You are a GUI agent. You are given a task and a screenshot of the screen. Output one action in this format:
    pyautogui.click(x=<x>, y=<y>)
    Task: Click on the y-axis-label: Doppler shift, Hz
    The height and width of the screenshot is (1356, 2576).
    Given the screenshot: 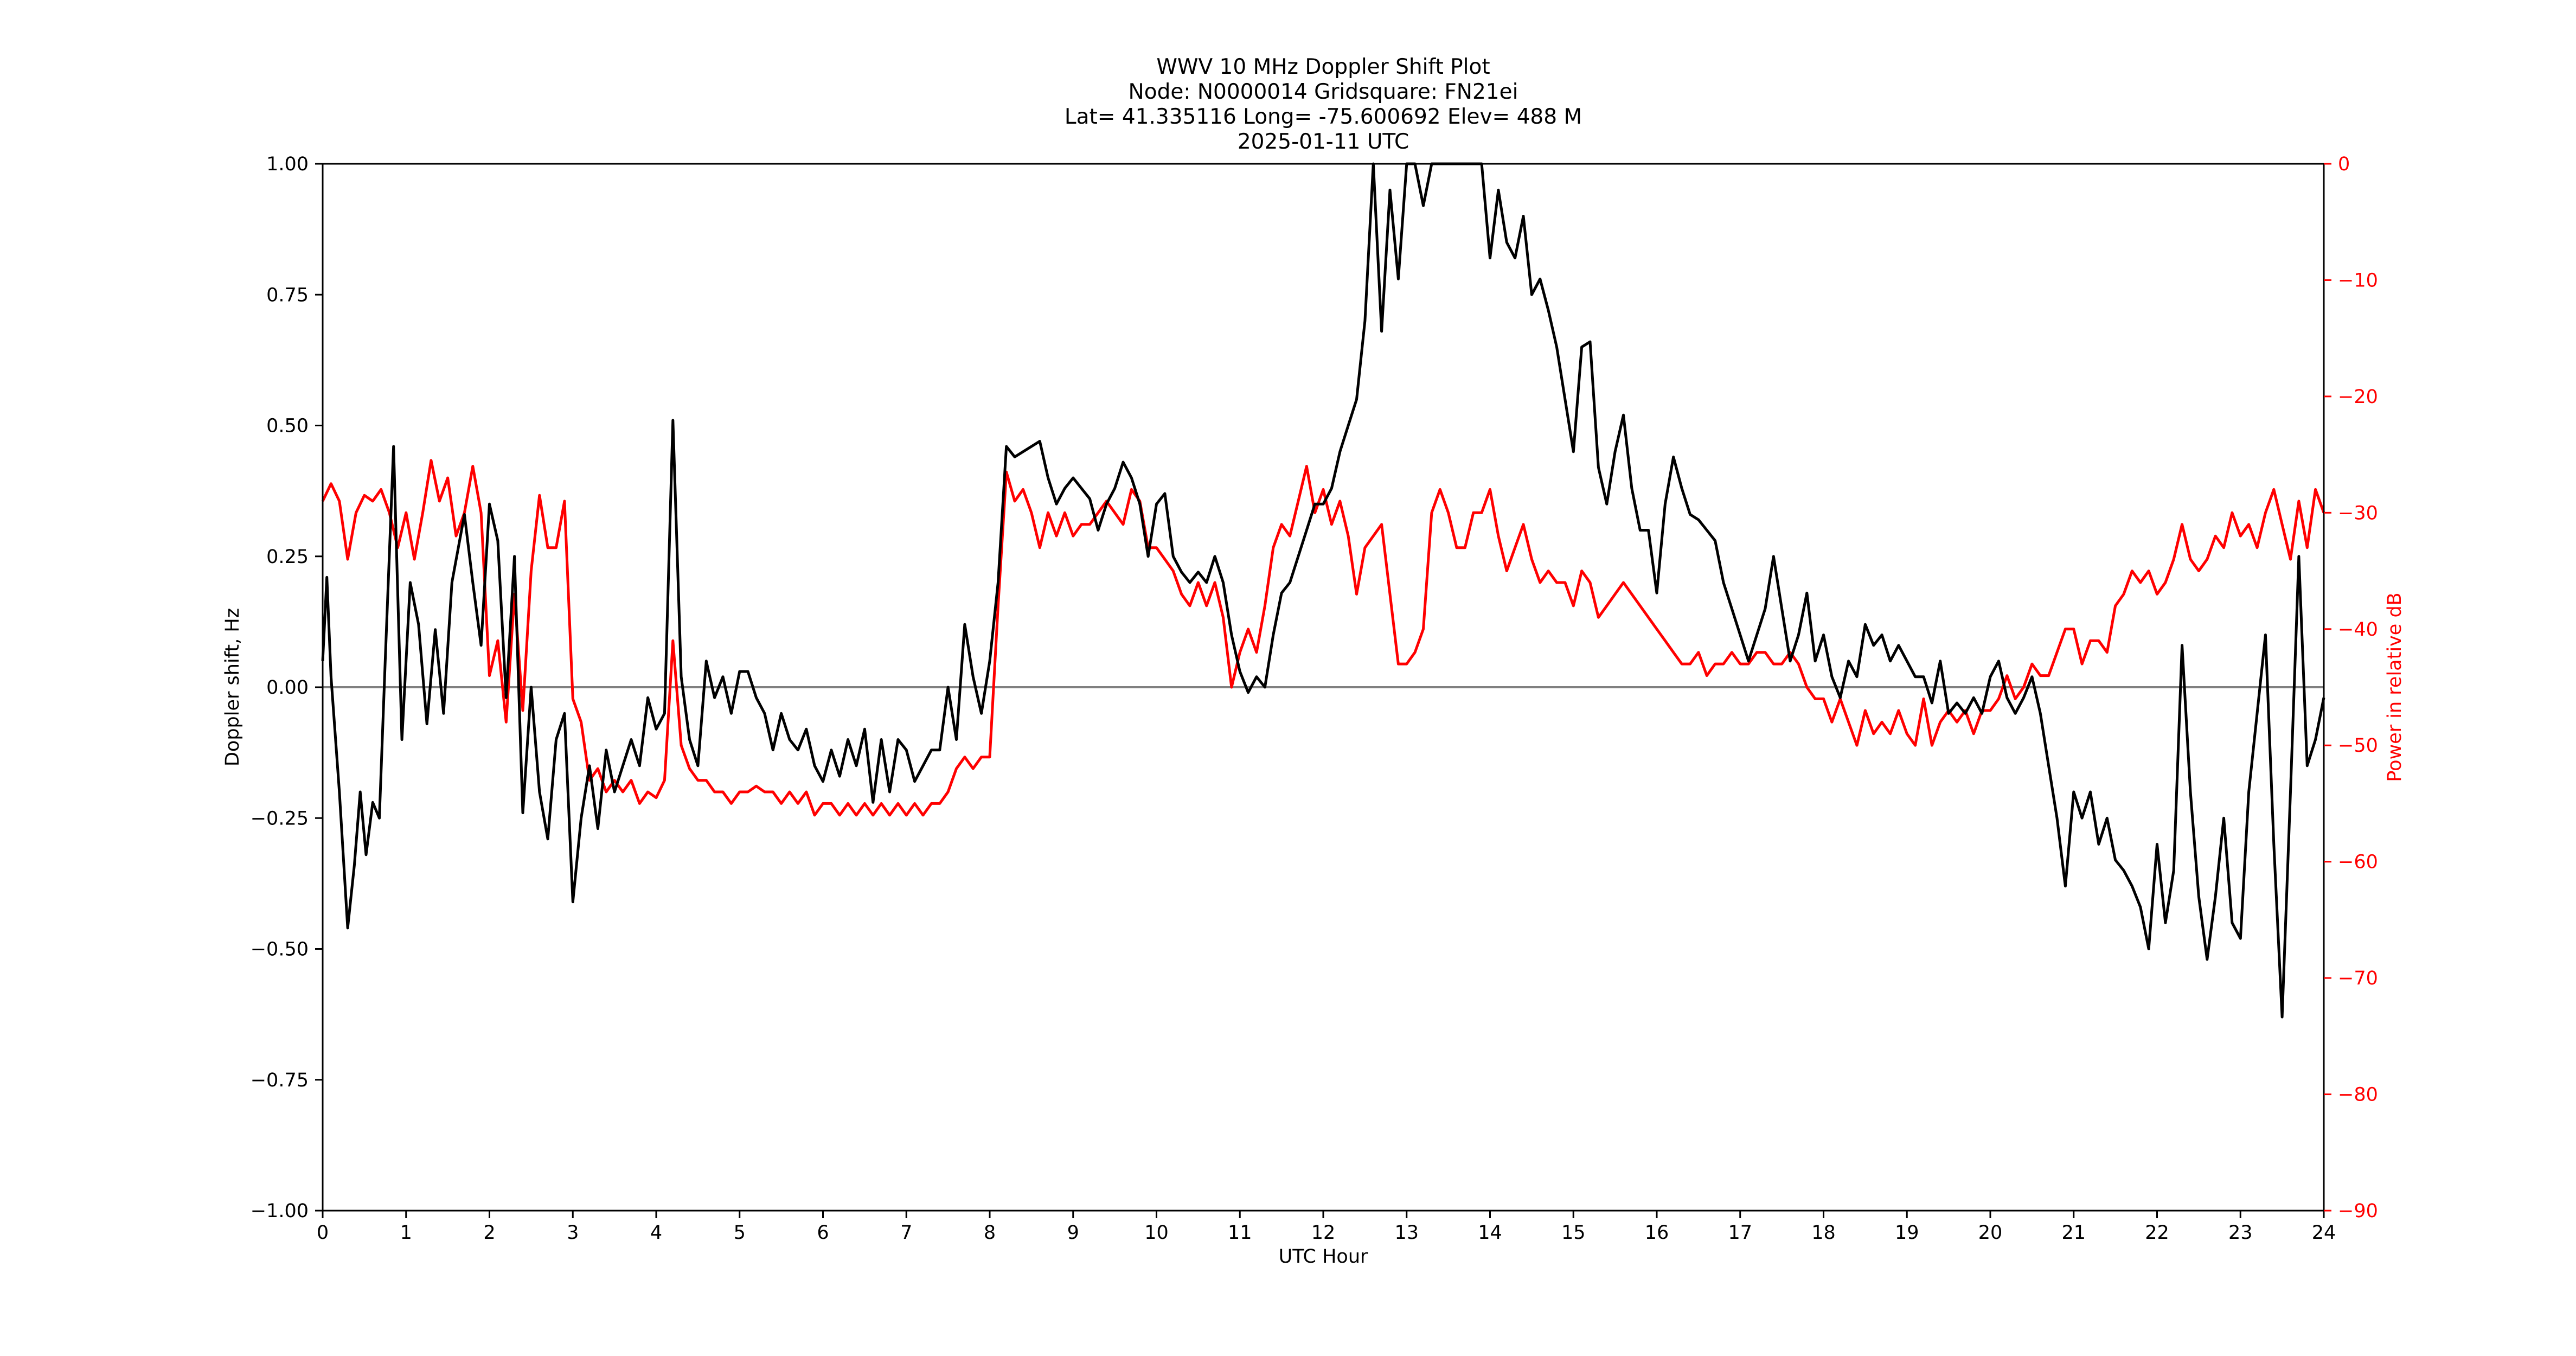 What is the action you would take?
    pyautogui.click(x=232, y=687)
    